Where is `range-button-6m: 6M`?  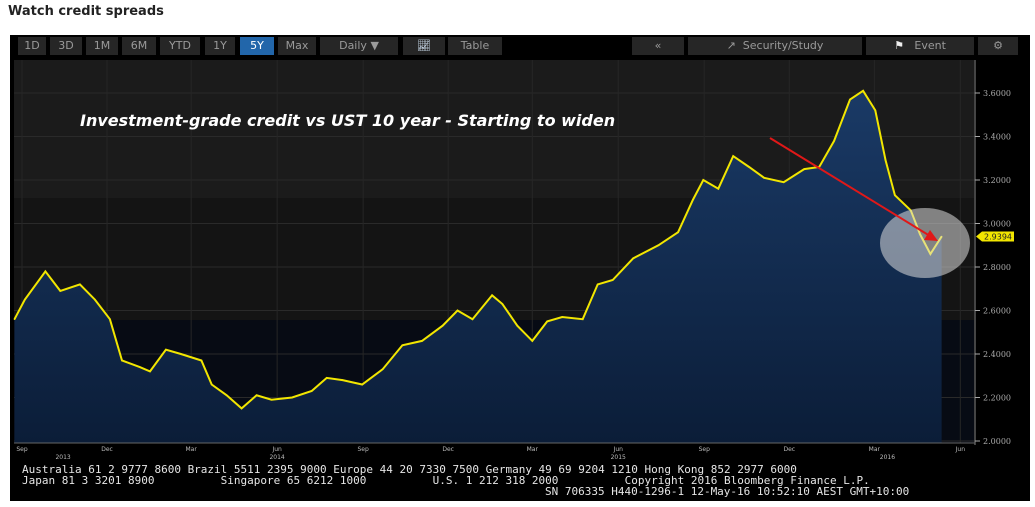 range-button-6m: 6M is located at coordinates (139, 46).